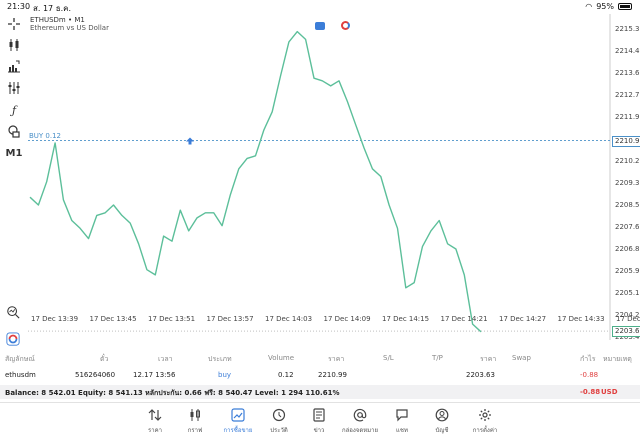  Describe the element at coordinates (195, 430) in the screenshot. I see `tab-label: กราฟ` at that location.